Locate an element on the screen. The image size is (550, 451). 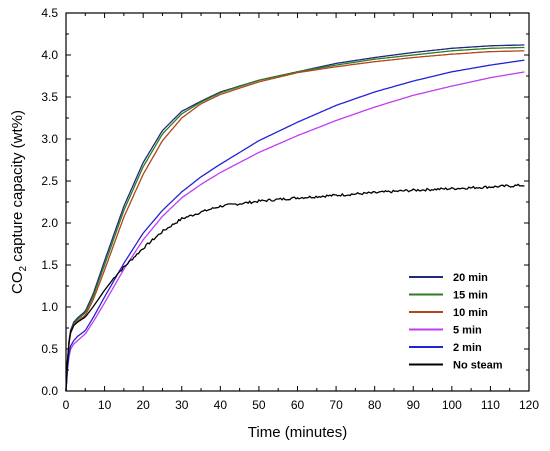
y-tick-label: 4.0 is located at coordinates (49, 55).